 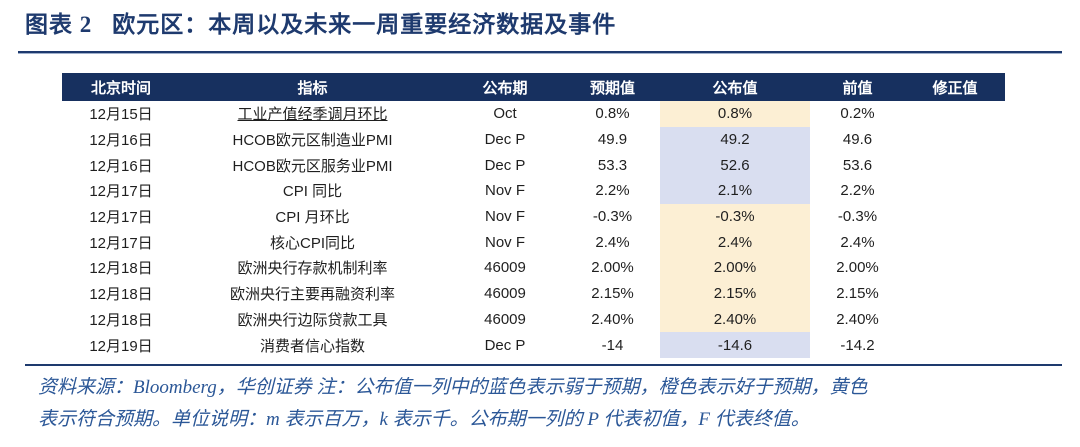 I want to click on column-header-announced: 公布值, so click(x=735, y=87).